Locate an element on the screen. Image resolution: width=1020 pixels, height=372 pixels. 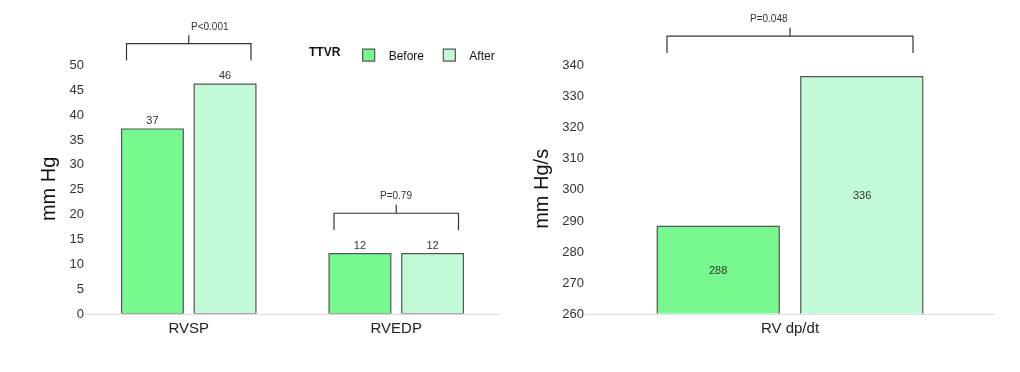
y-tick-label: 0 is located at coordinates (80, 314).